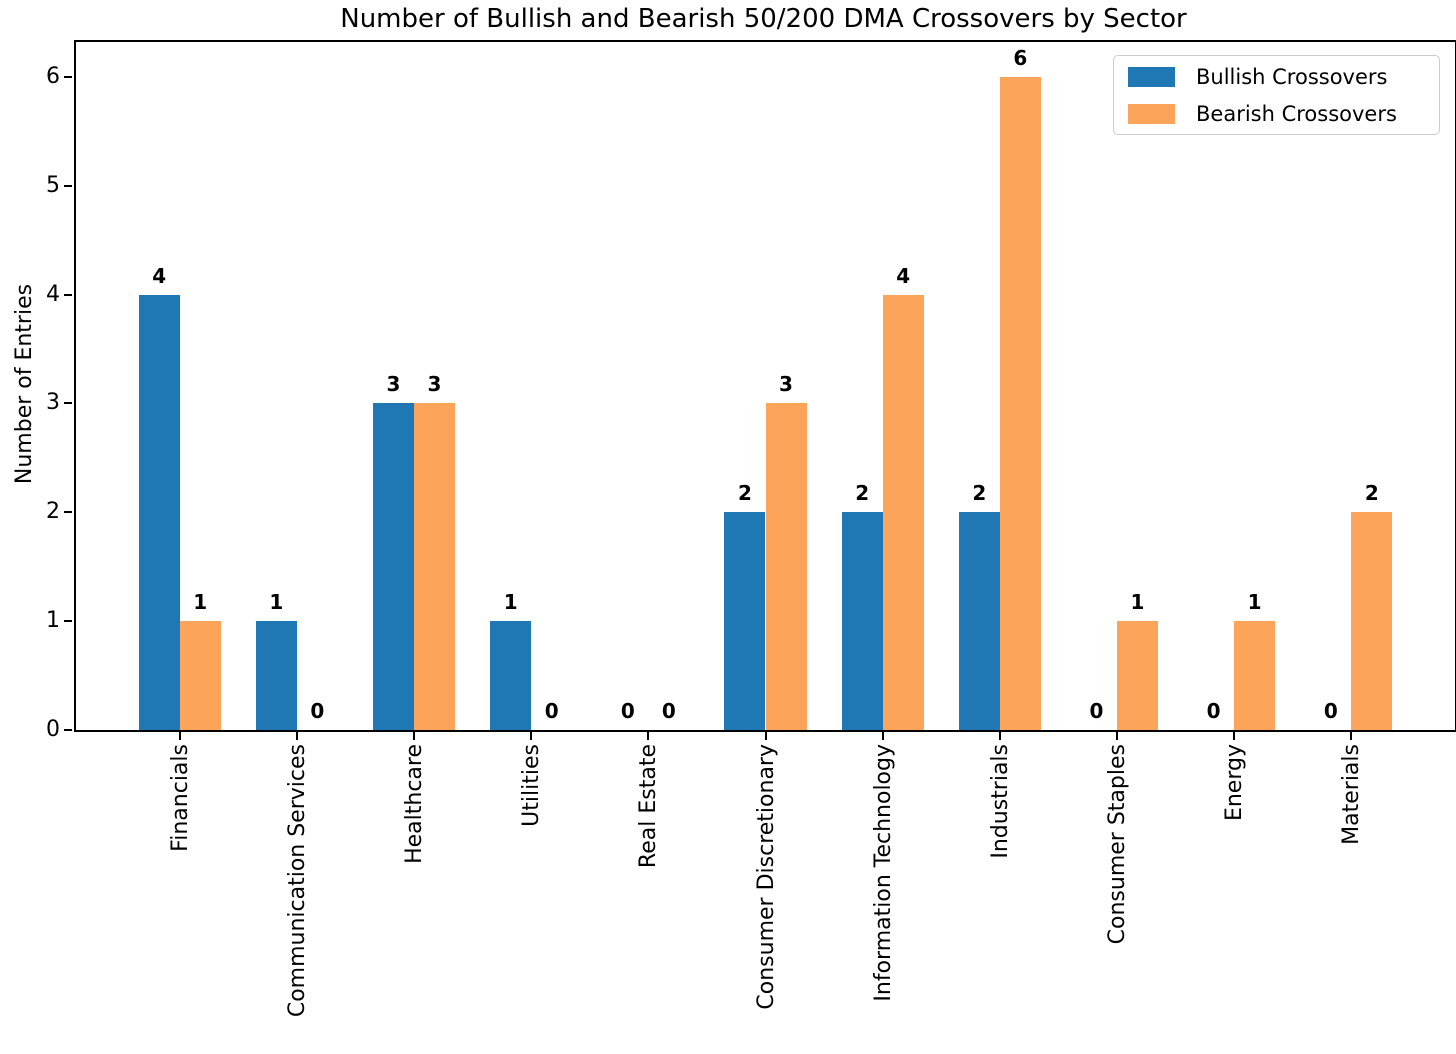 This screenshot has width=1456, height=1054. Describe the element at coordinates (1151, 76) in the screenshot. I see `legend-swatch-bullish-icon` at that location.